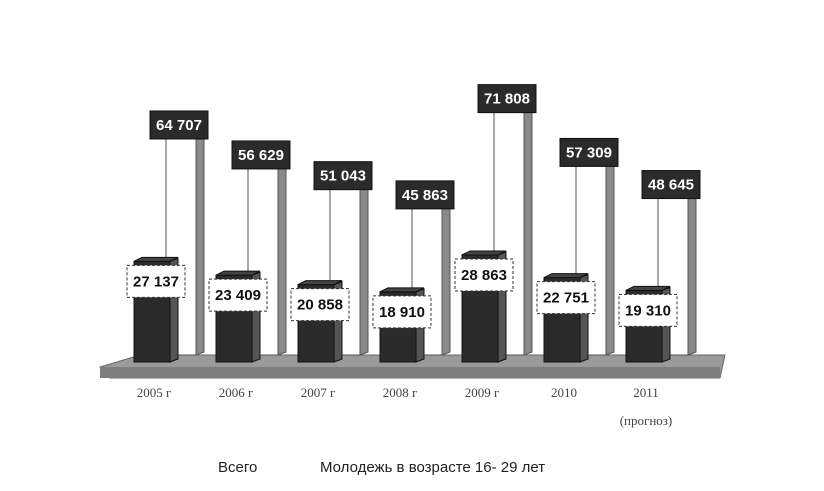 Image resolution: width=824 pixels, height=491 pixels. Describe the element at coordinates (318, 392) in the screenshot. I see `x-tick-label-2: 2007 г` at that location.